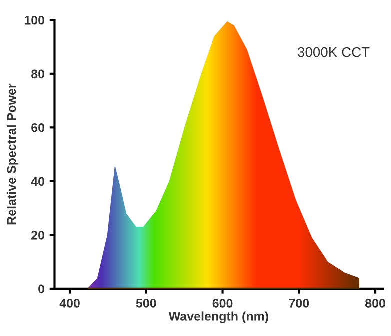  I want to click on x-tick-label: 800, so click(376, 303).